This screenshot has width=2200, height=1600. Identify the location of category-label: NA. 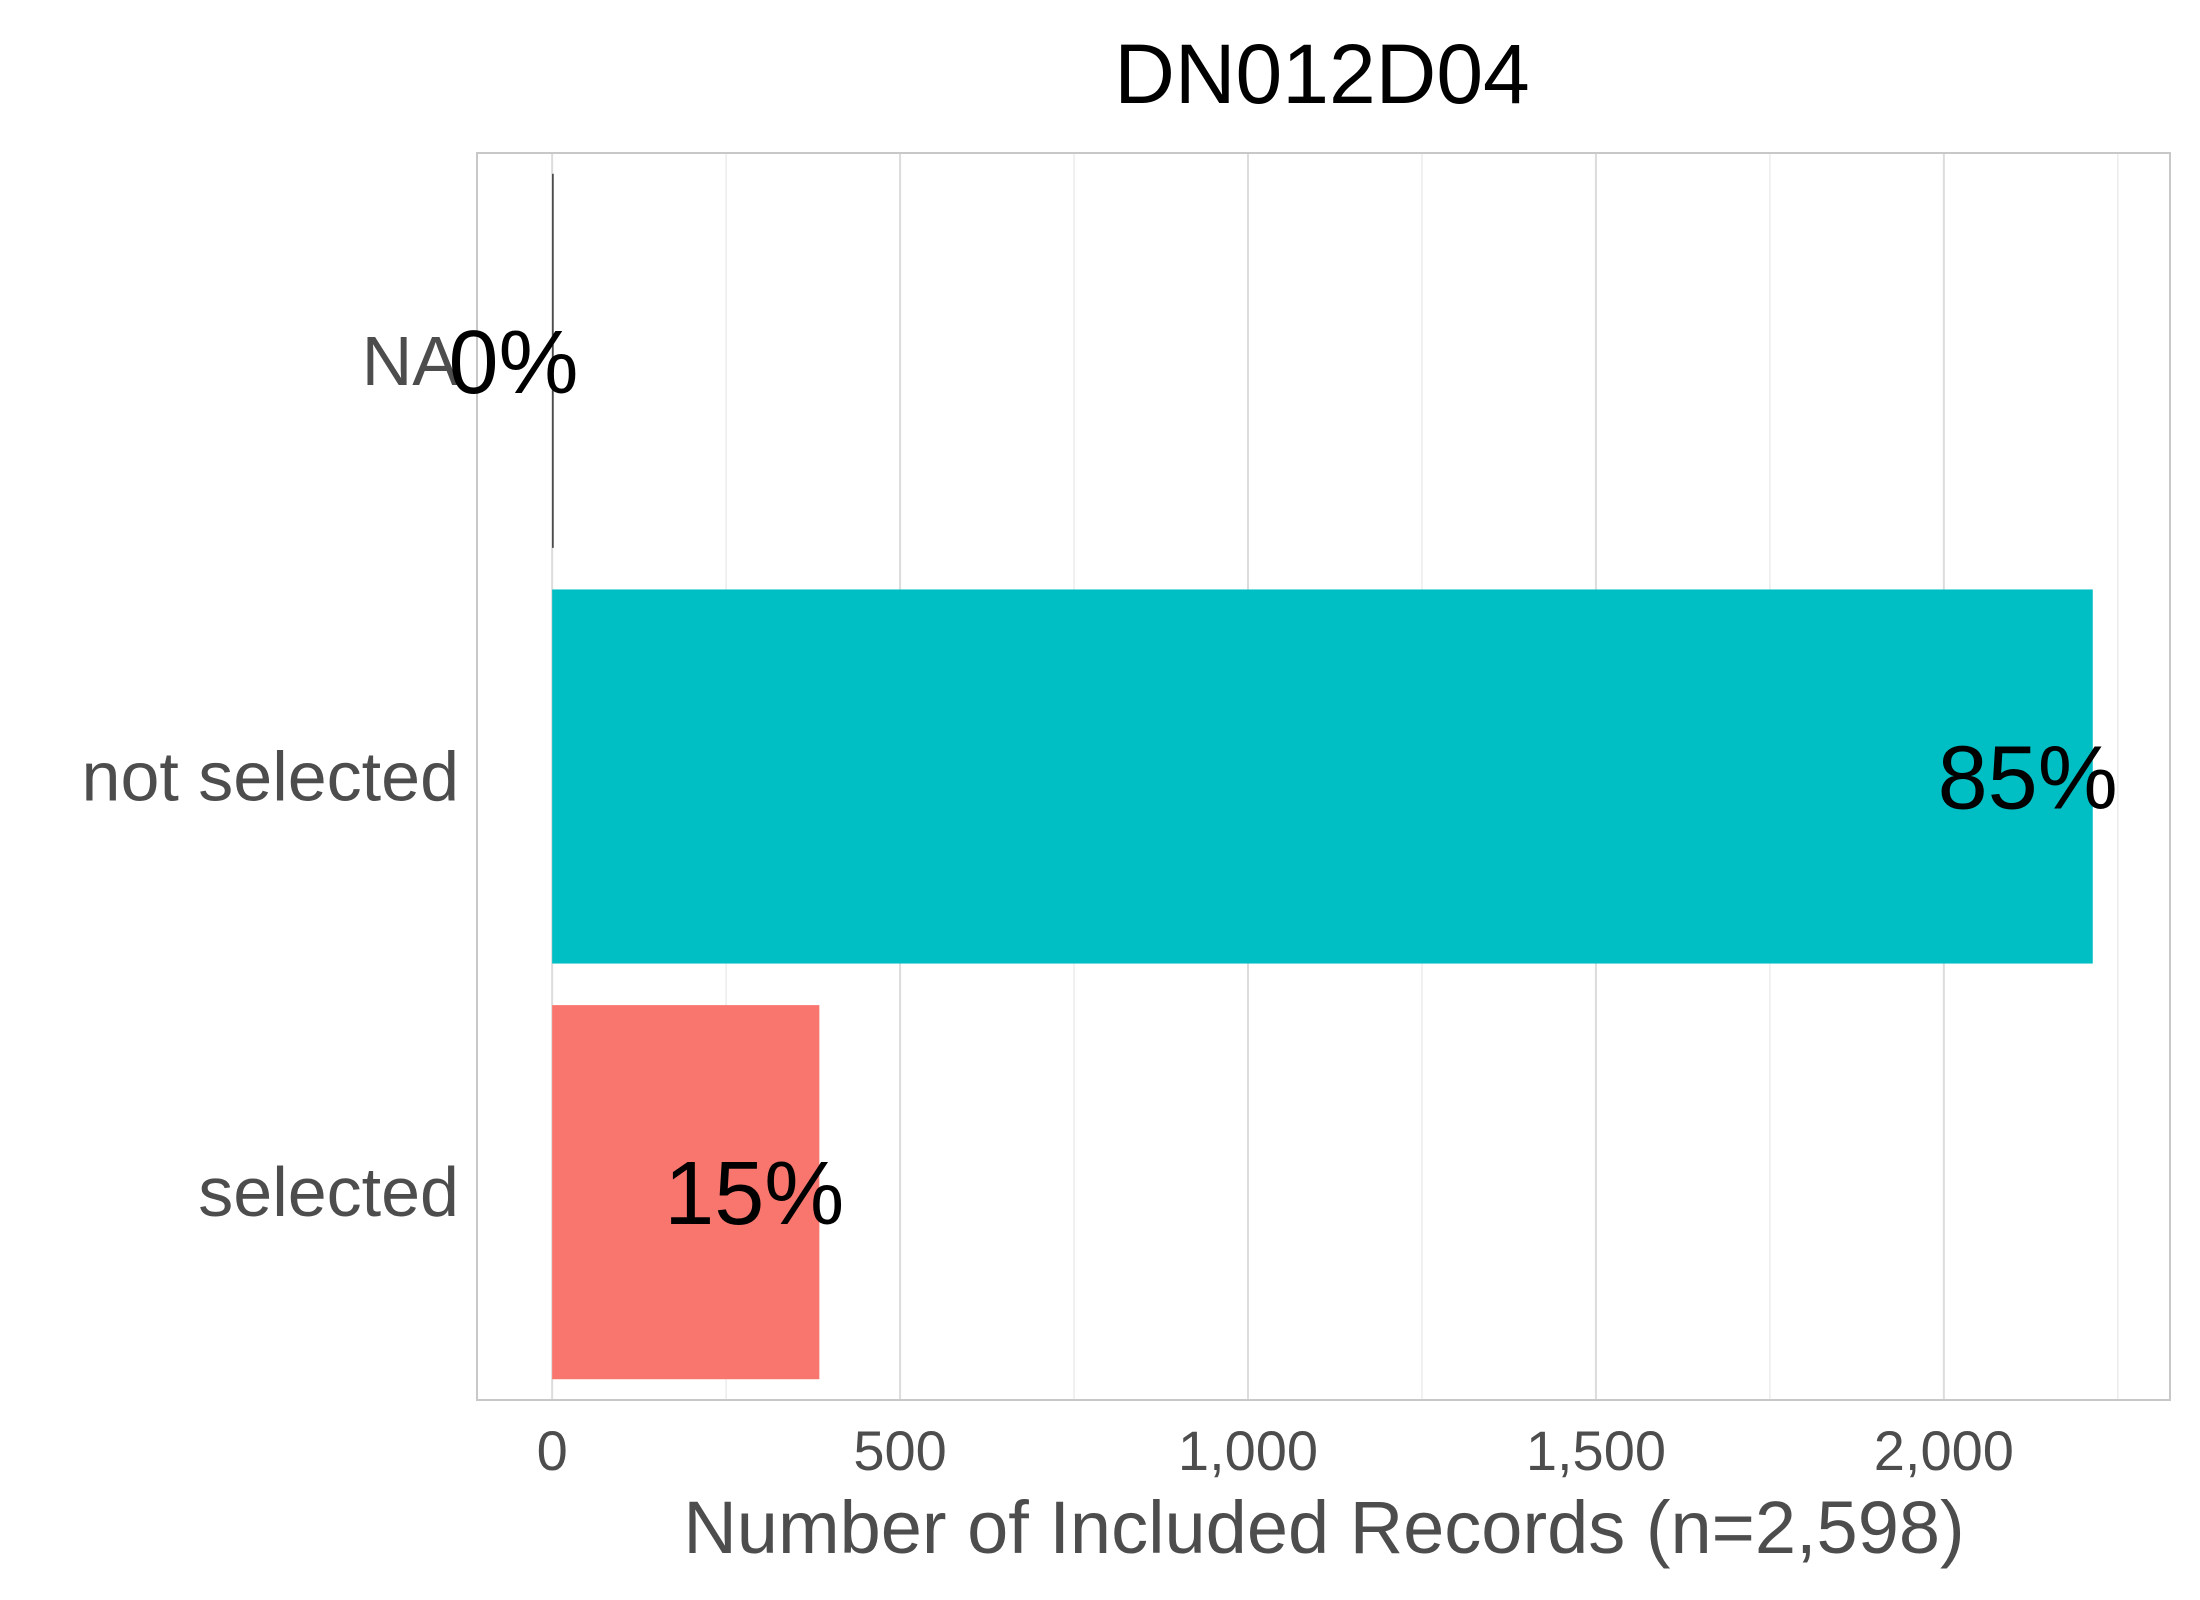
(411, 361).